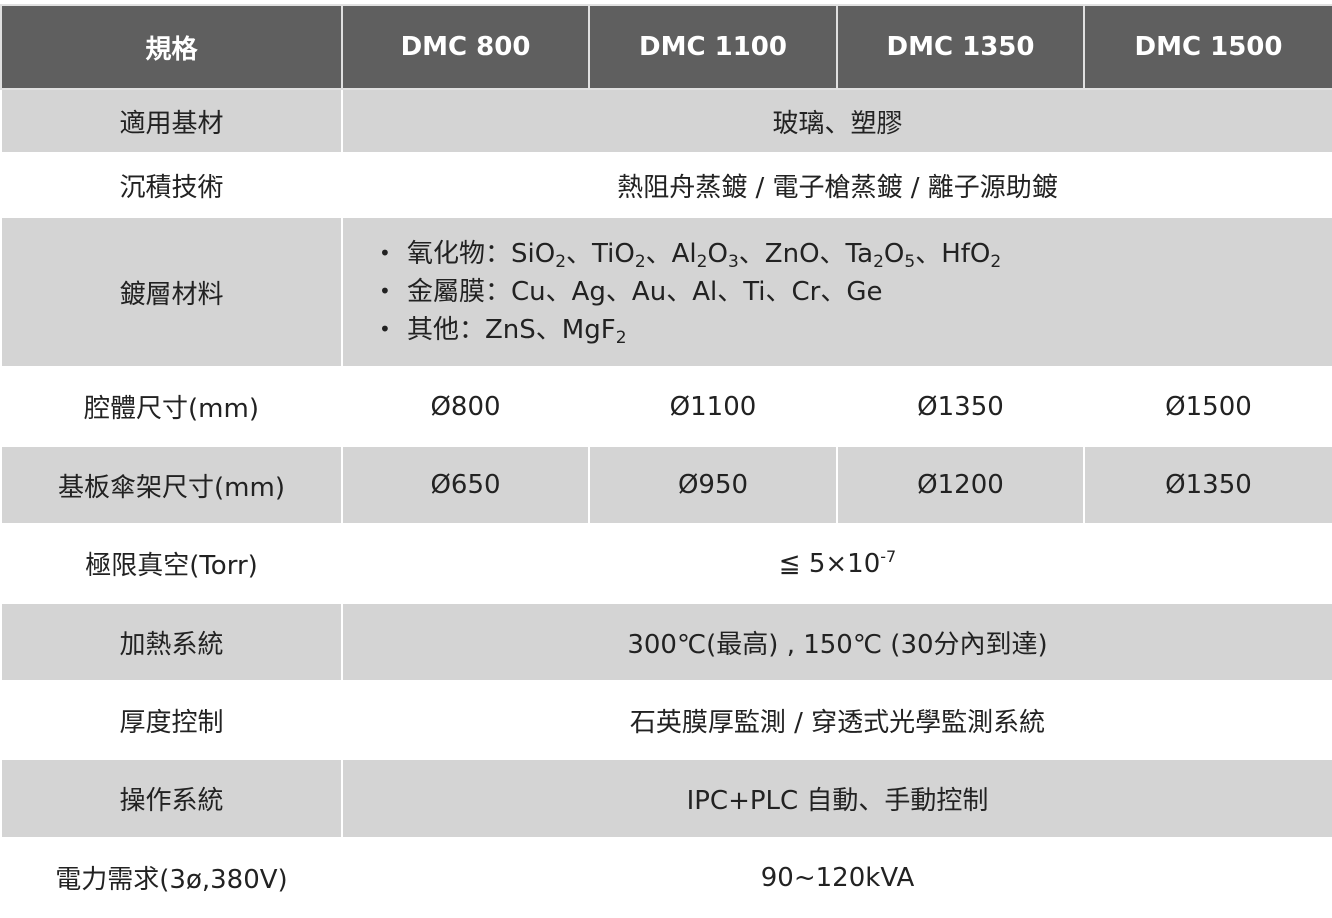  Describe the element at coordinates (600, 254) in the screenshot. I see `text-segment: 、TiO` at that location.